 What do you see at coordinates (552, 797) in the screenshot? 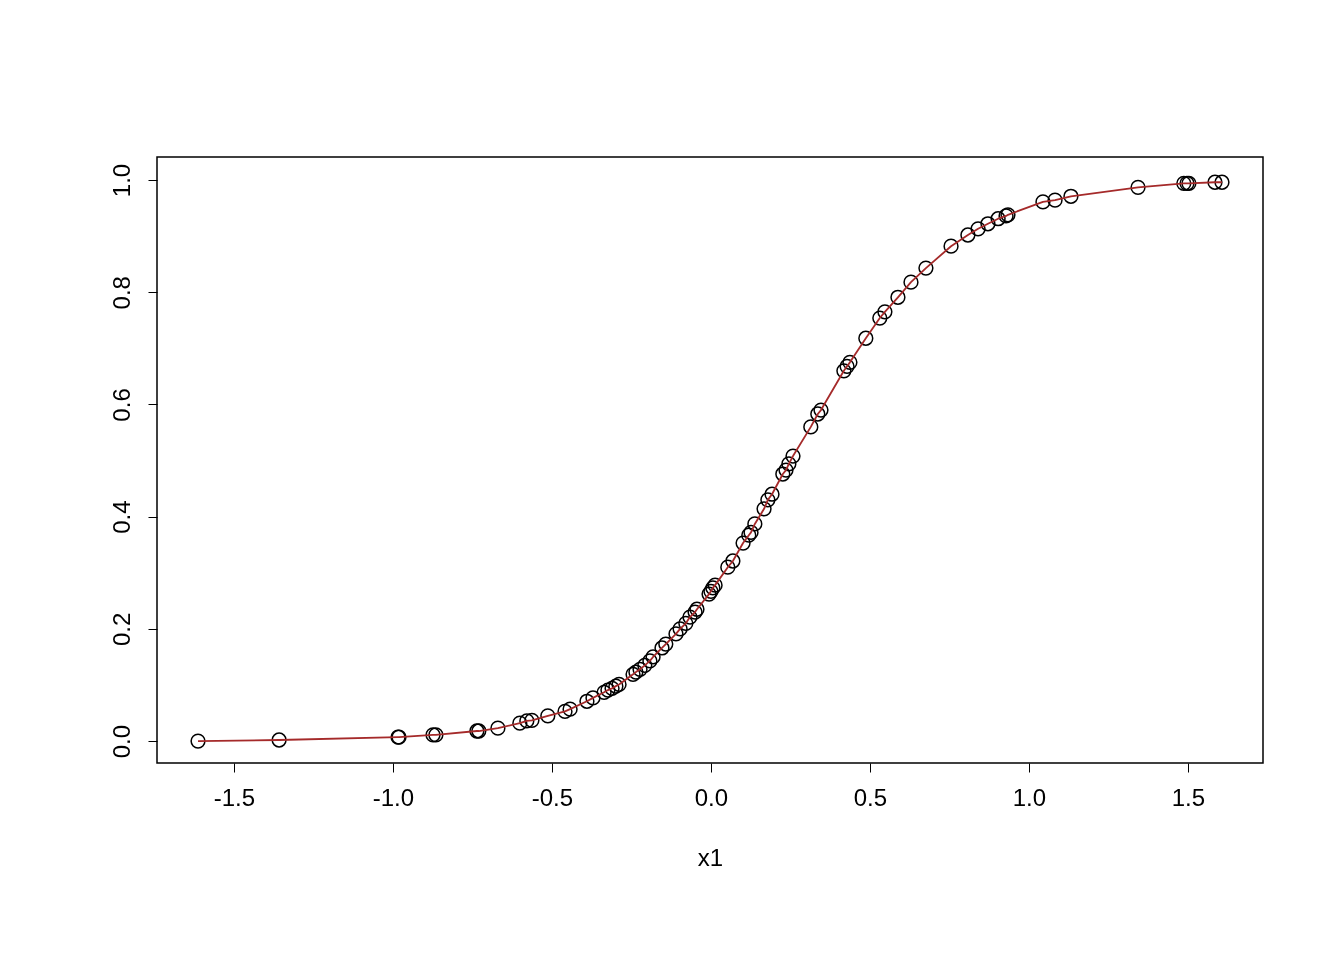
I see `x-tick-label: -0.5` at bounding box center [552, 797].